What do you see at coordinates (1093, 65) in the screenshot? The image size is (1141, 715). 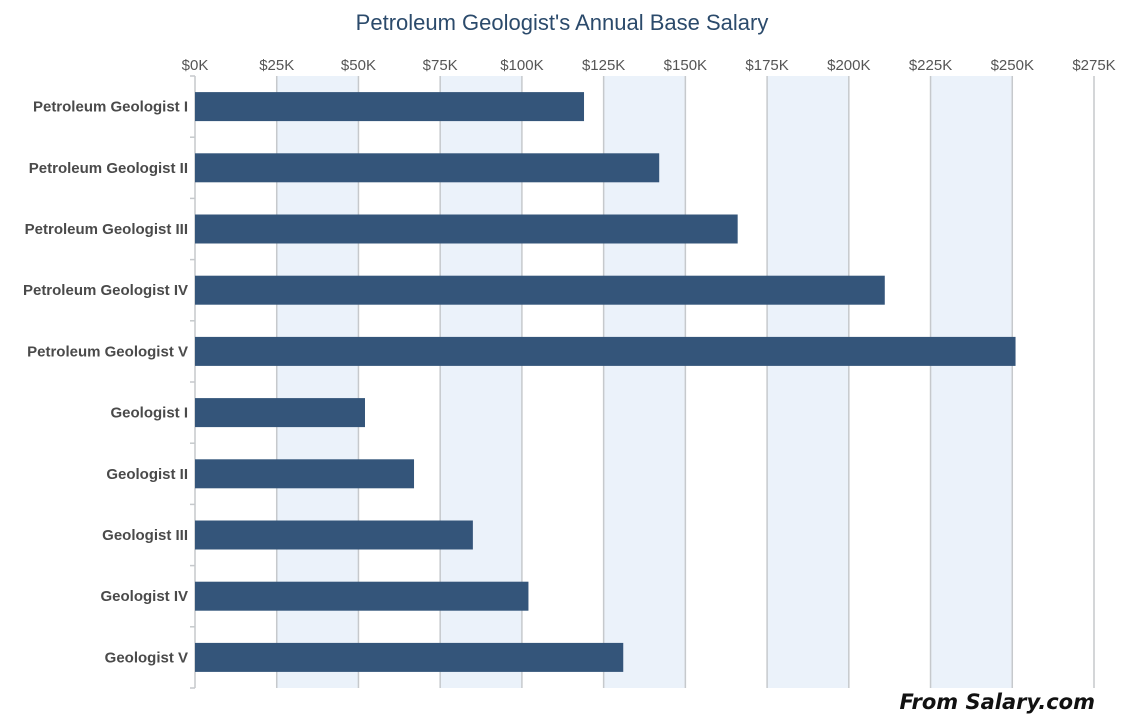 I see `x-tick-label: $275K` at bounding box center [1093, 65].